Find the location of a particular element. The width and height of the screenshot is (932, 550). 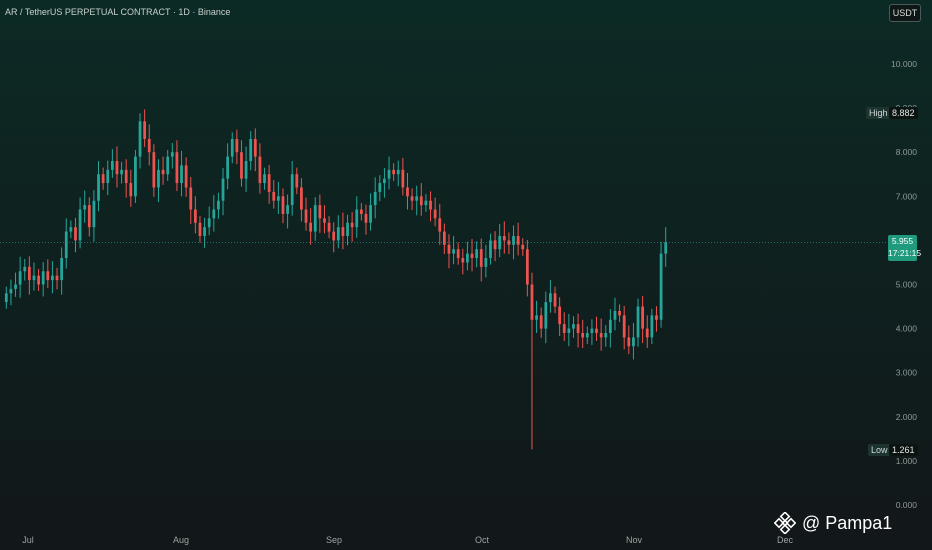

y-tick-label: 10.000 is located at coordinates (904, 64).